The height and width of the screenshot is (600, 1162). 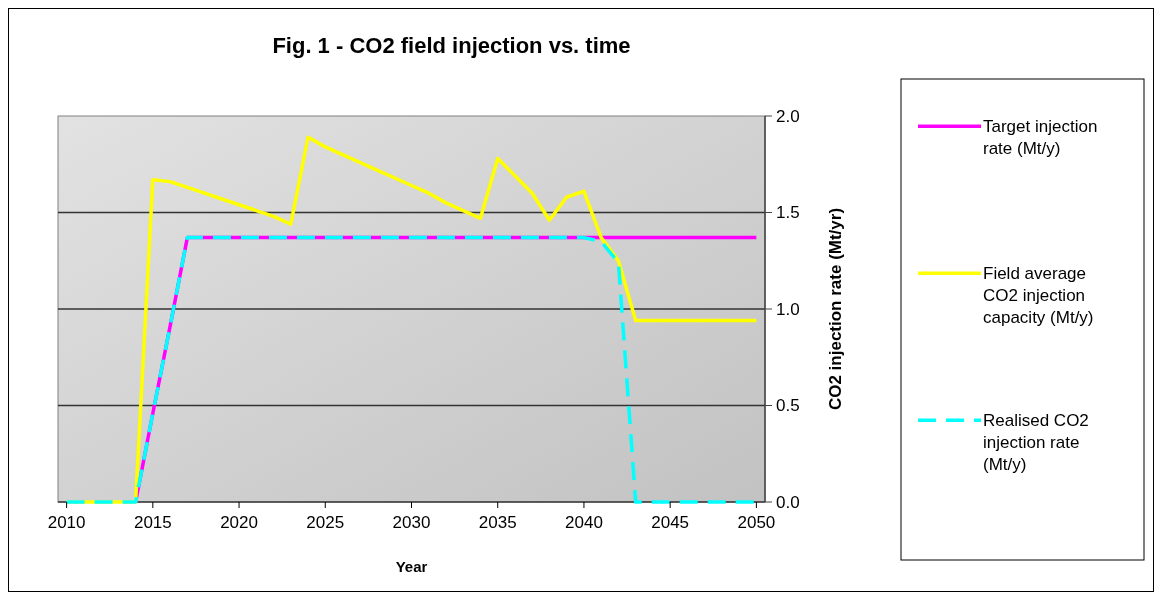 What do you see at coordinates (788, 116) in the screenshot?
I see `y-tick-label: 2.0` at bounding box center [788, 116].